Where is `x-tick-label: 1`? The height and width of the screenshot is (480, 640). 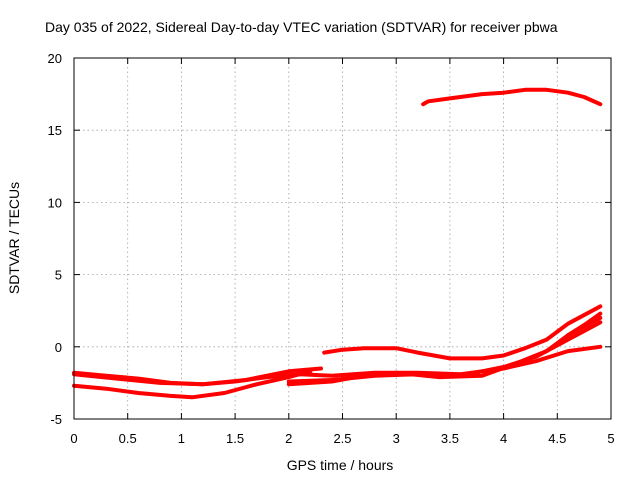 x-tick-label: 1 is located at coordinates (181, 438).